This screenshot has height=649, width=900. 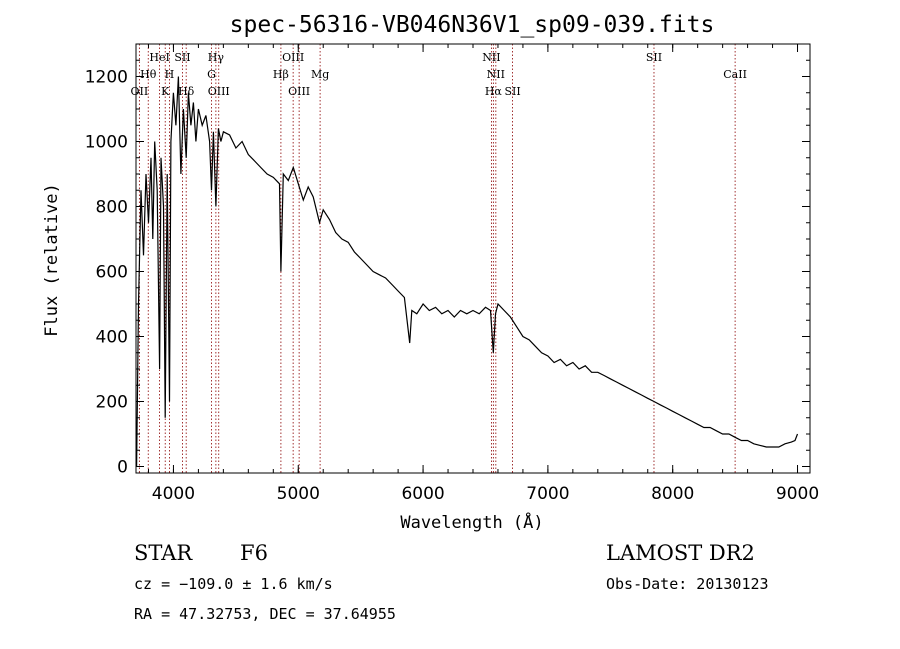 I want to click on spectral-subclass: F6, so click(x=254, y=553).